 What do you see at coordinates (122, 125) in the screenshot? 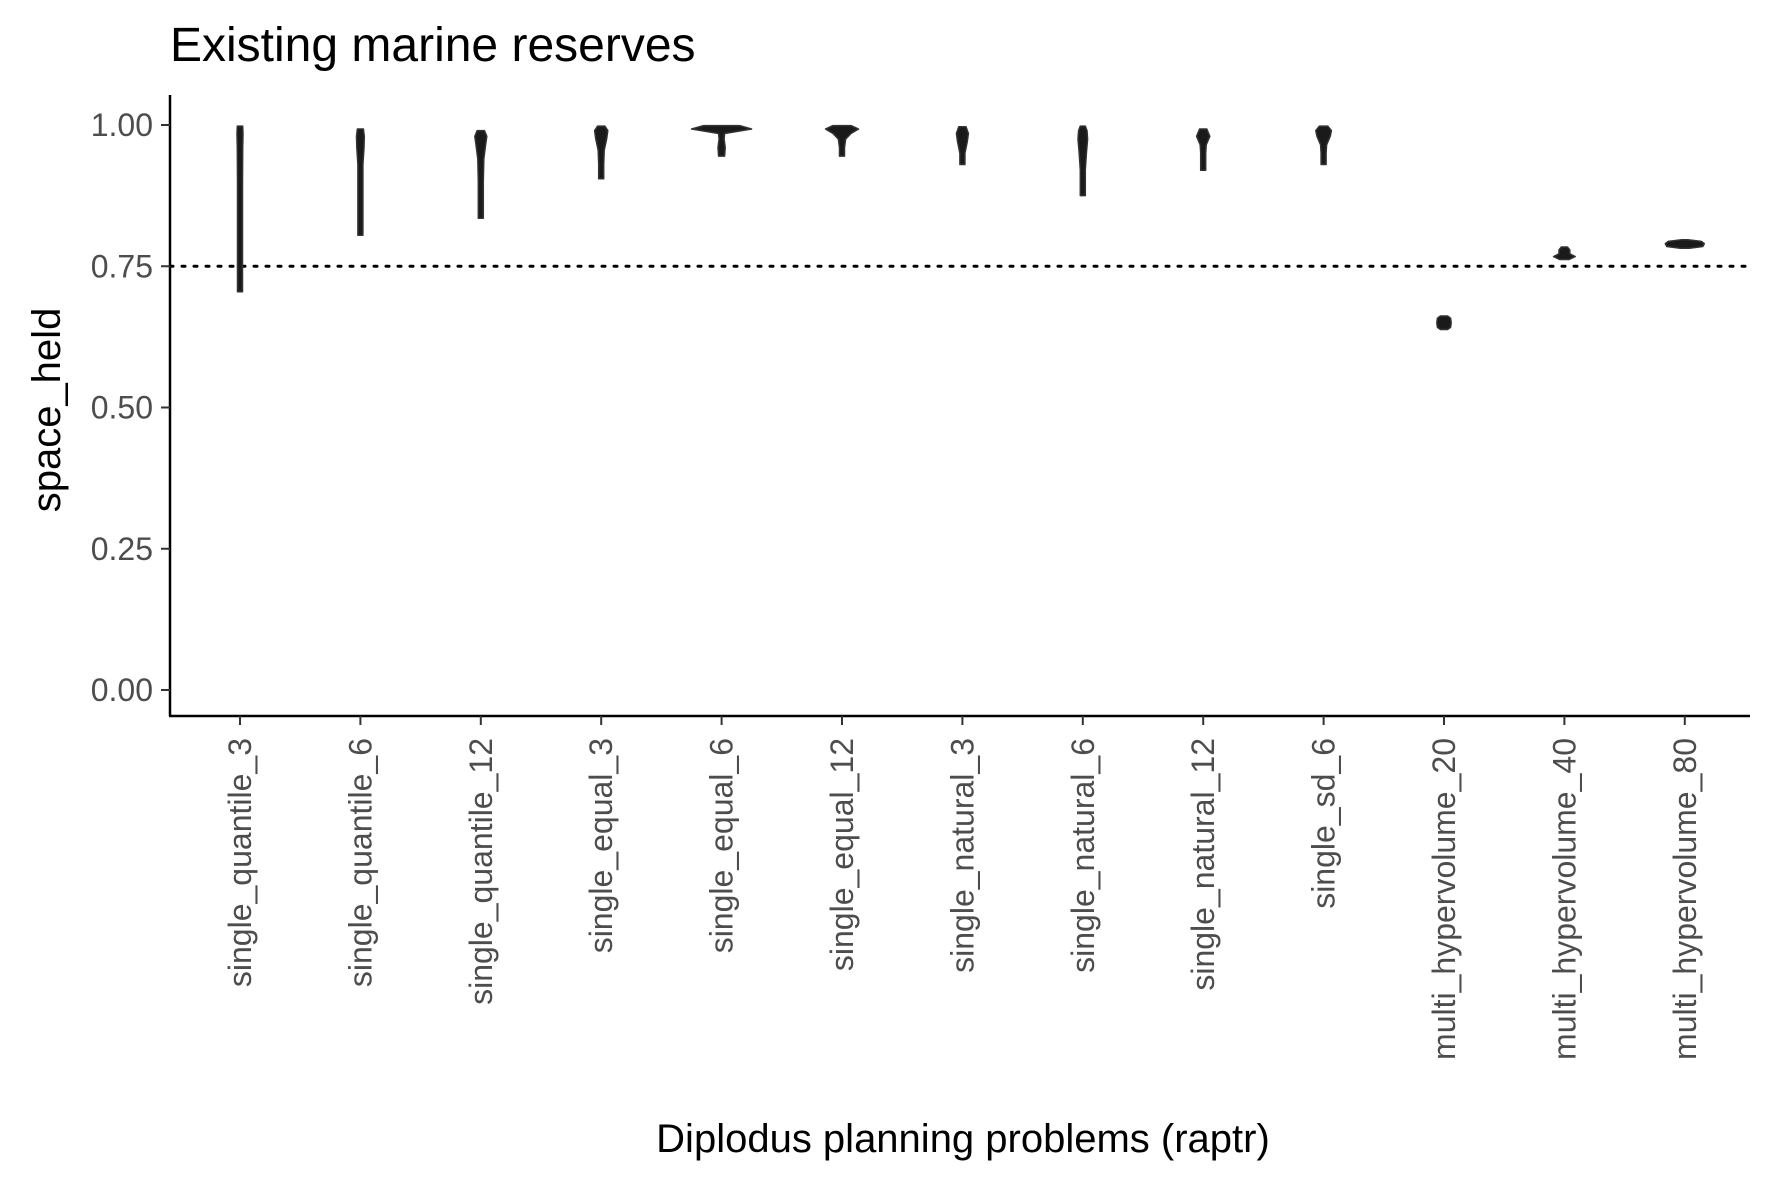
I see `y-tick-label: 1.00` at bounding box center [122, 125].